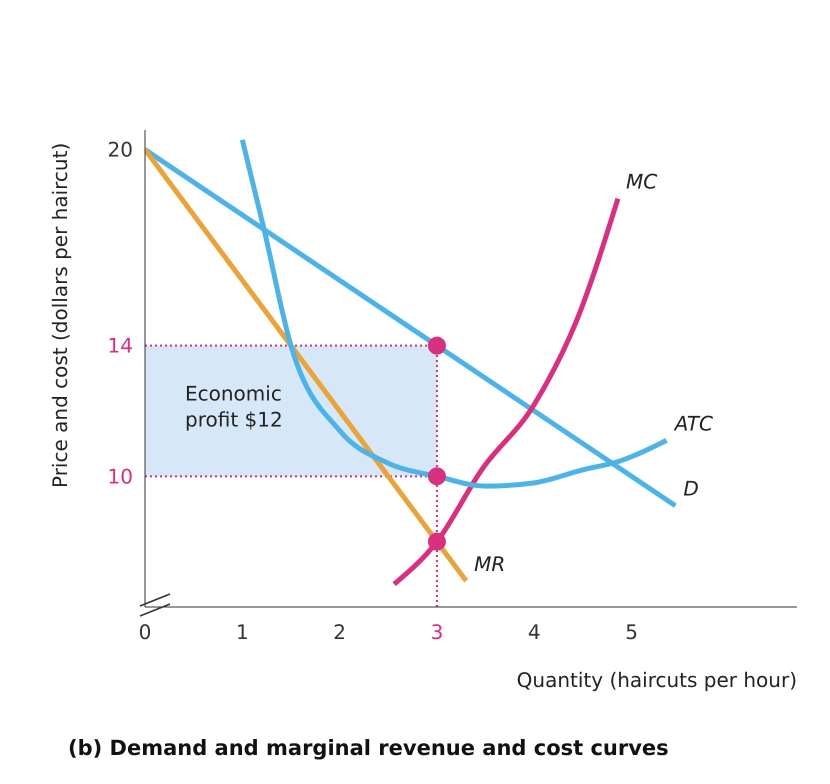 The image size is (830, 784). I want to click on series-label: MR, so click(490, 564).